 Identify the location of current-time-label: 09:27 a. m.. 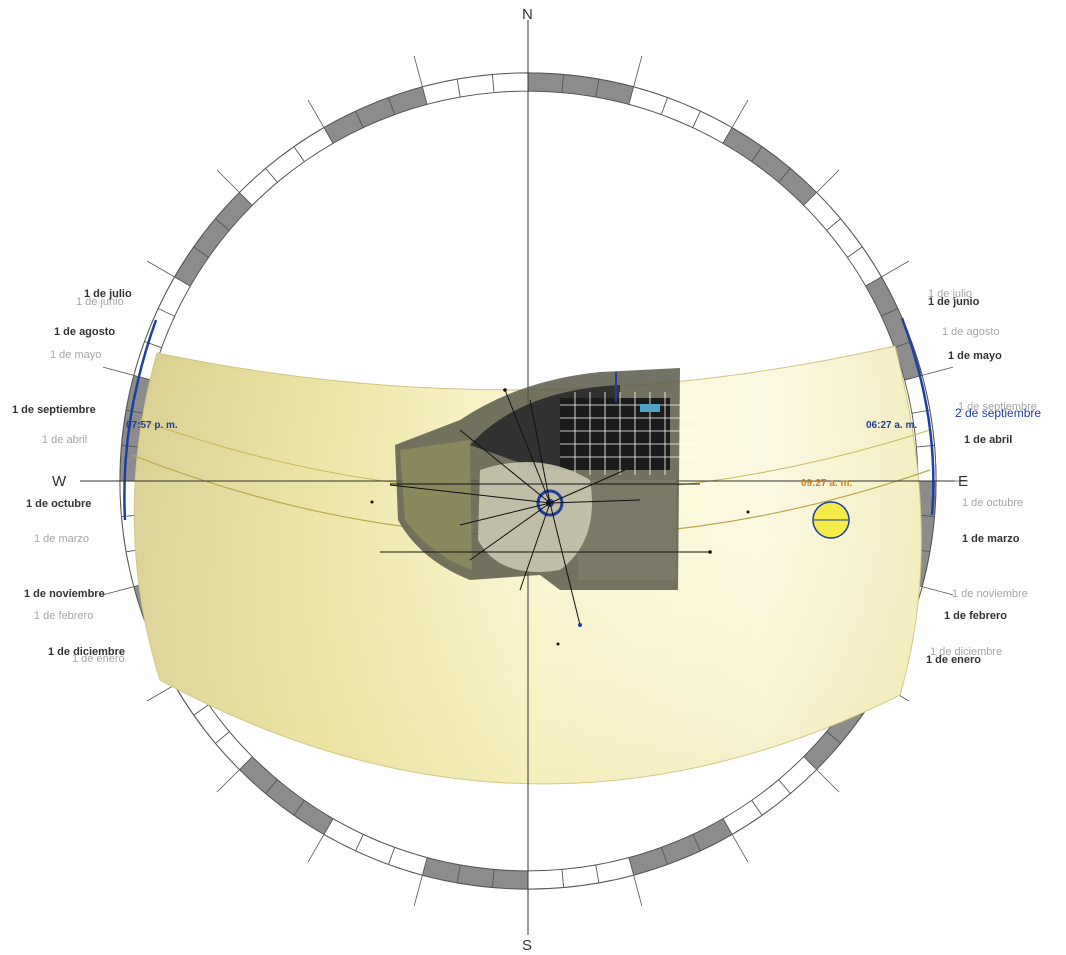
(826, 483).